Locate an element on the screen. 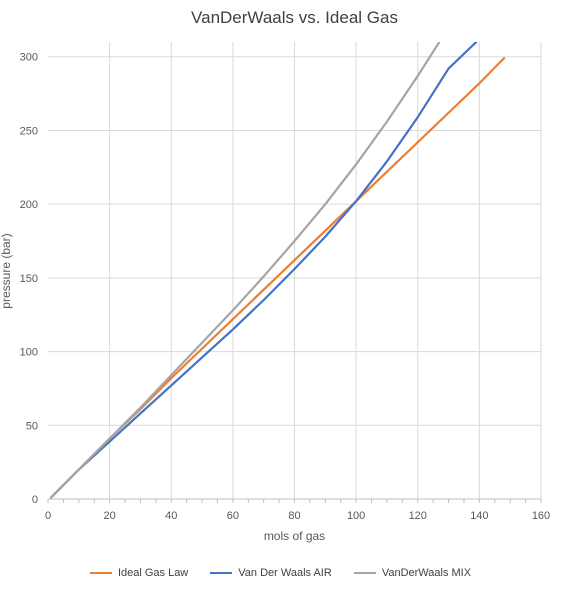 The image size is (561, 596). x-tick-label: 20 is located at coordinates (110, 516).